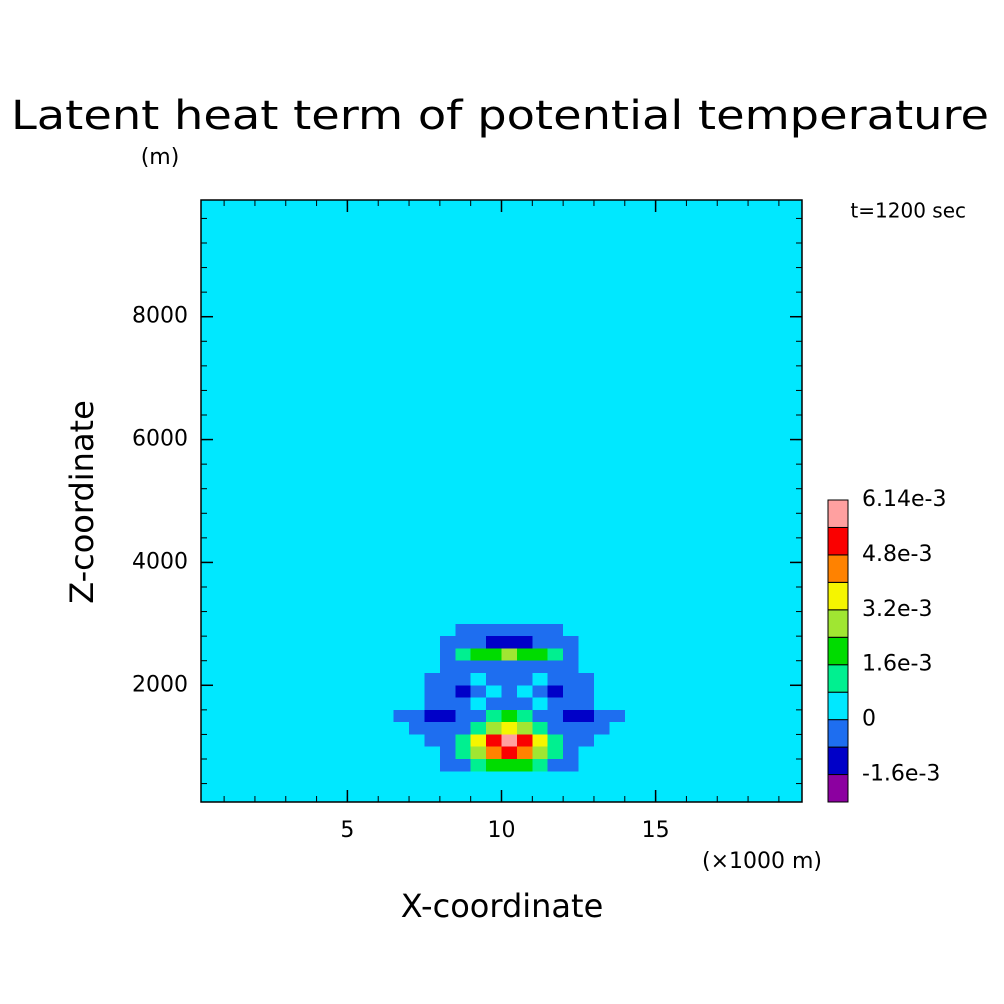  I want to click on colorbar-label: 3.2e-3, so click(897, 609).